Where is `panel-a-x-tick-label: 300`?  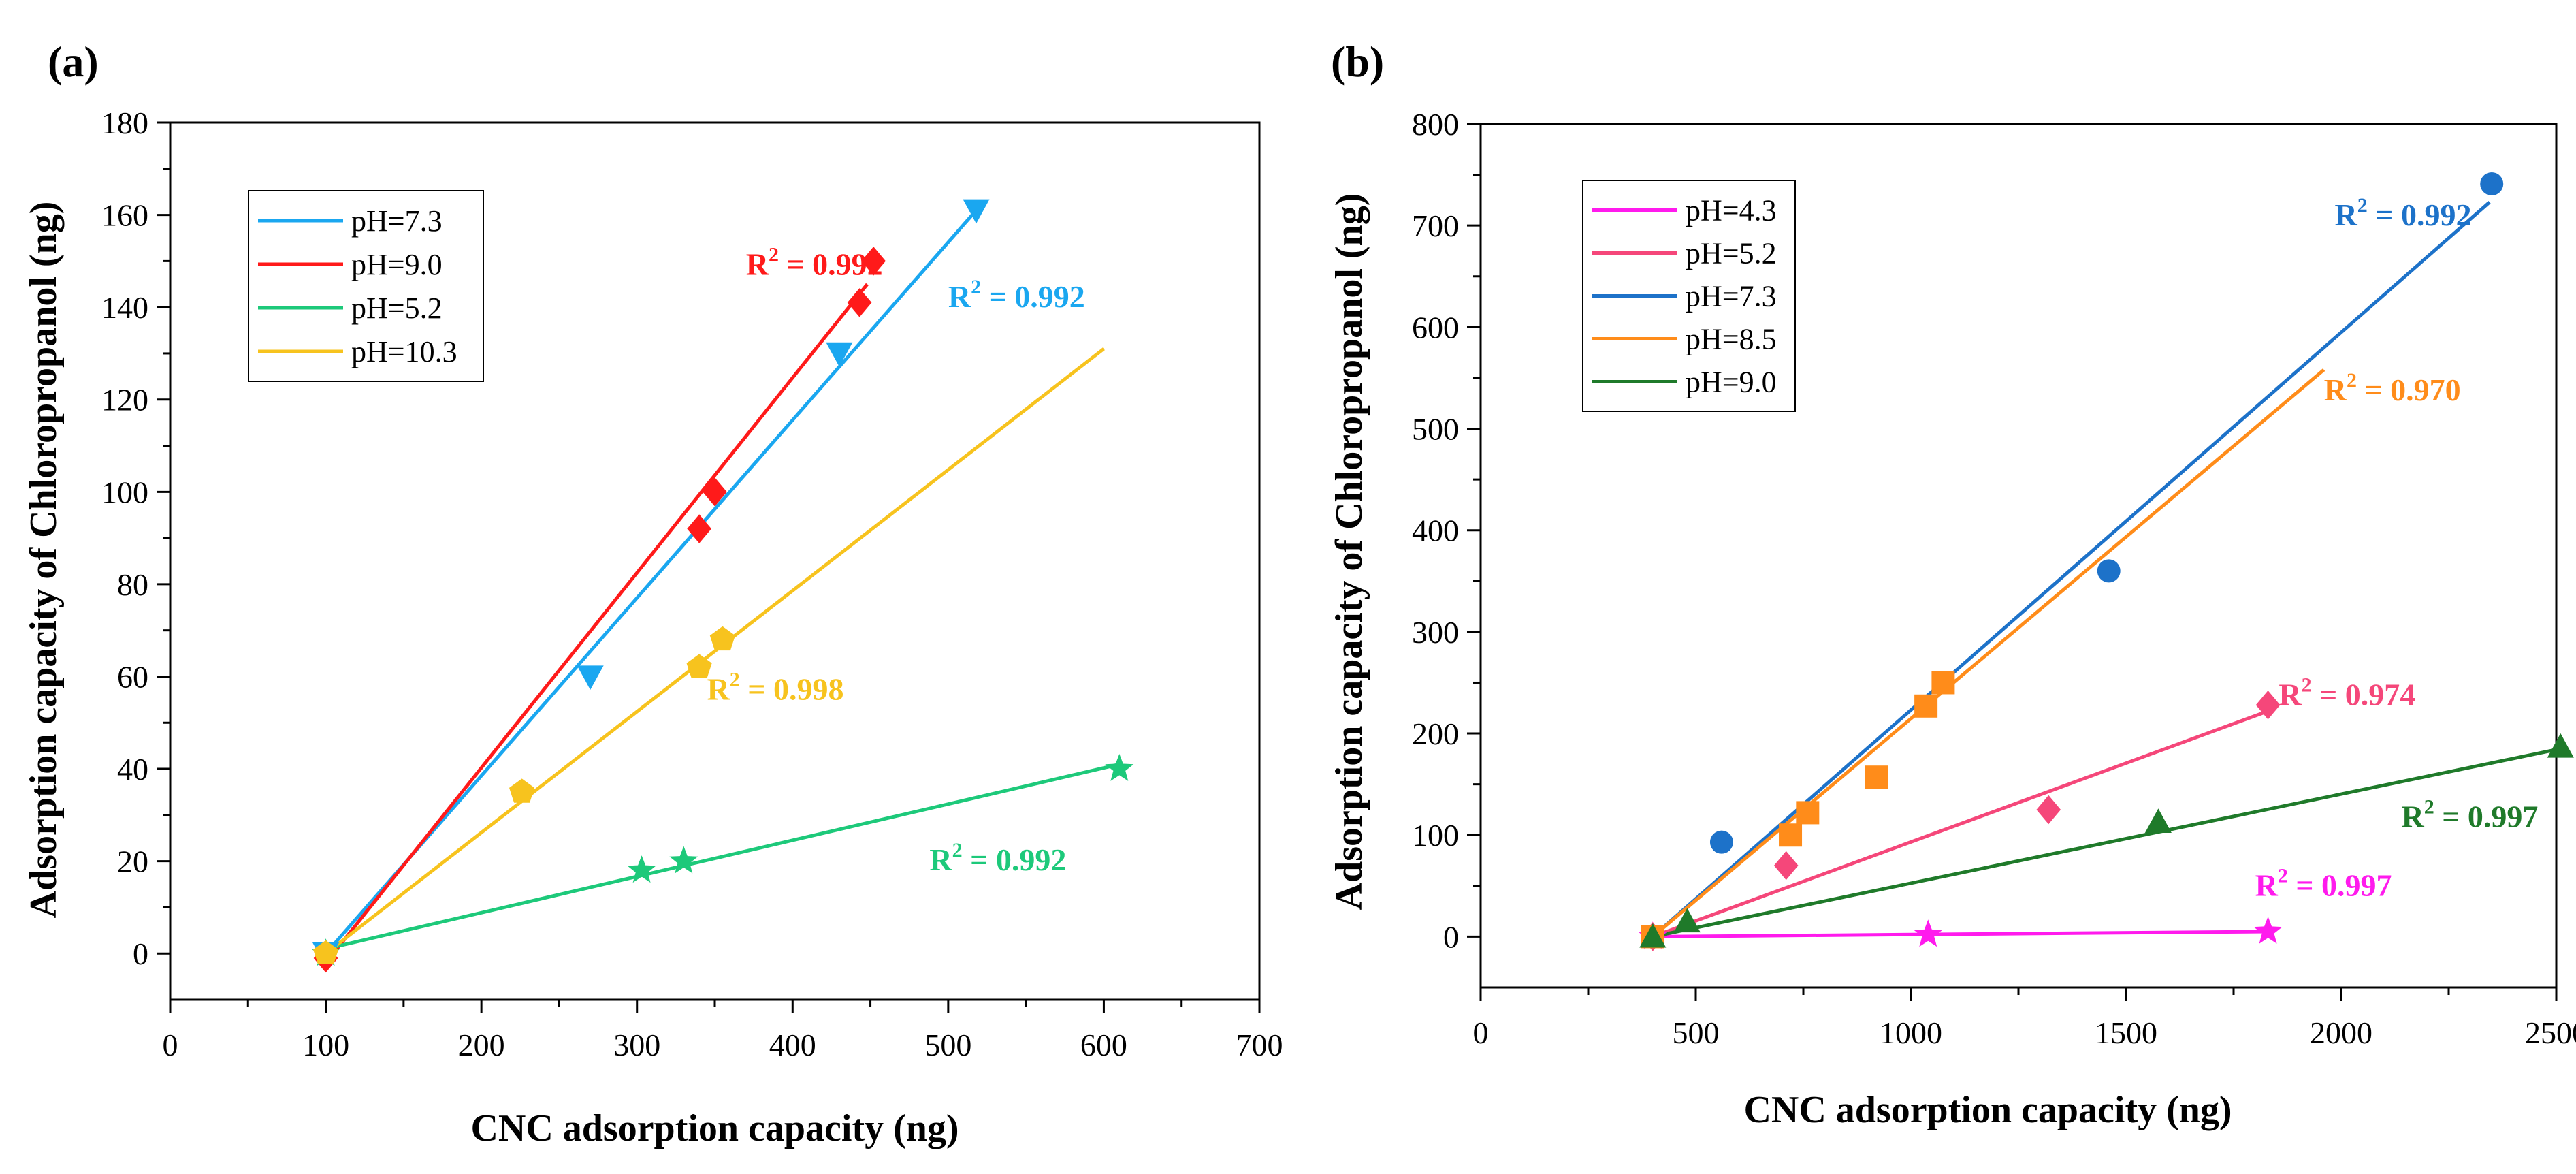 panel-a-x-tick-label: 300 is located at coordinates (637, 1045).